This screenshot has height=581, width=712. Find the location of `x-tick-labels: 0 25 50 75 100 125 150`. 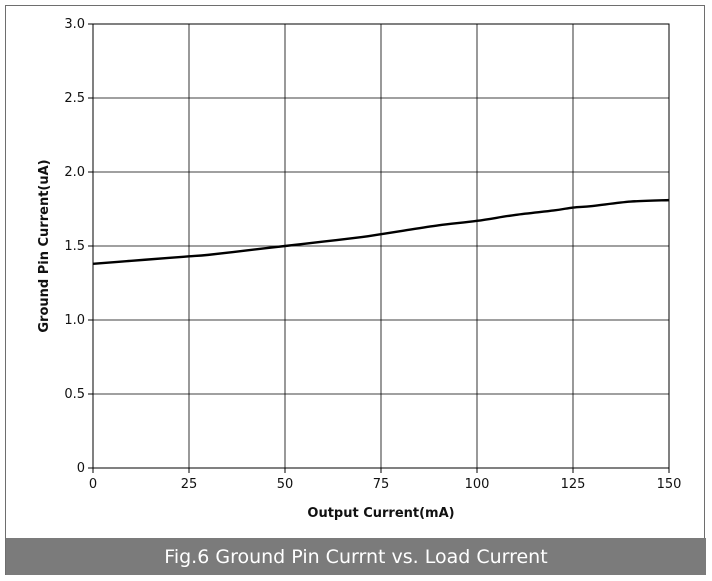

x-tick-labels: 0 25 50 75 100 125 150 is located at coordinates (385, 484).